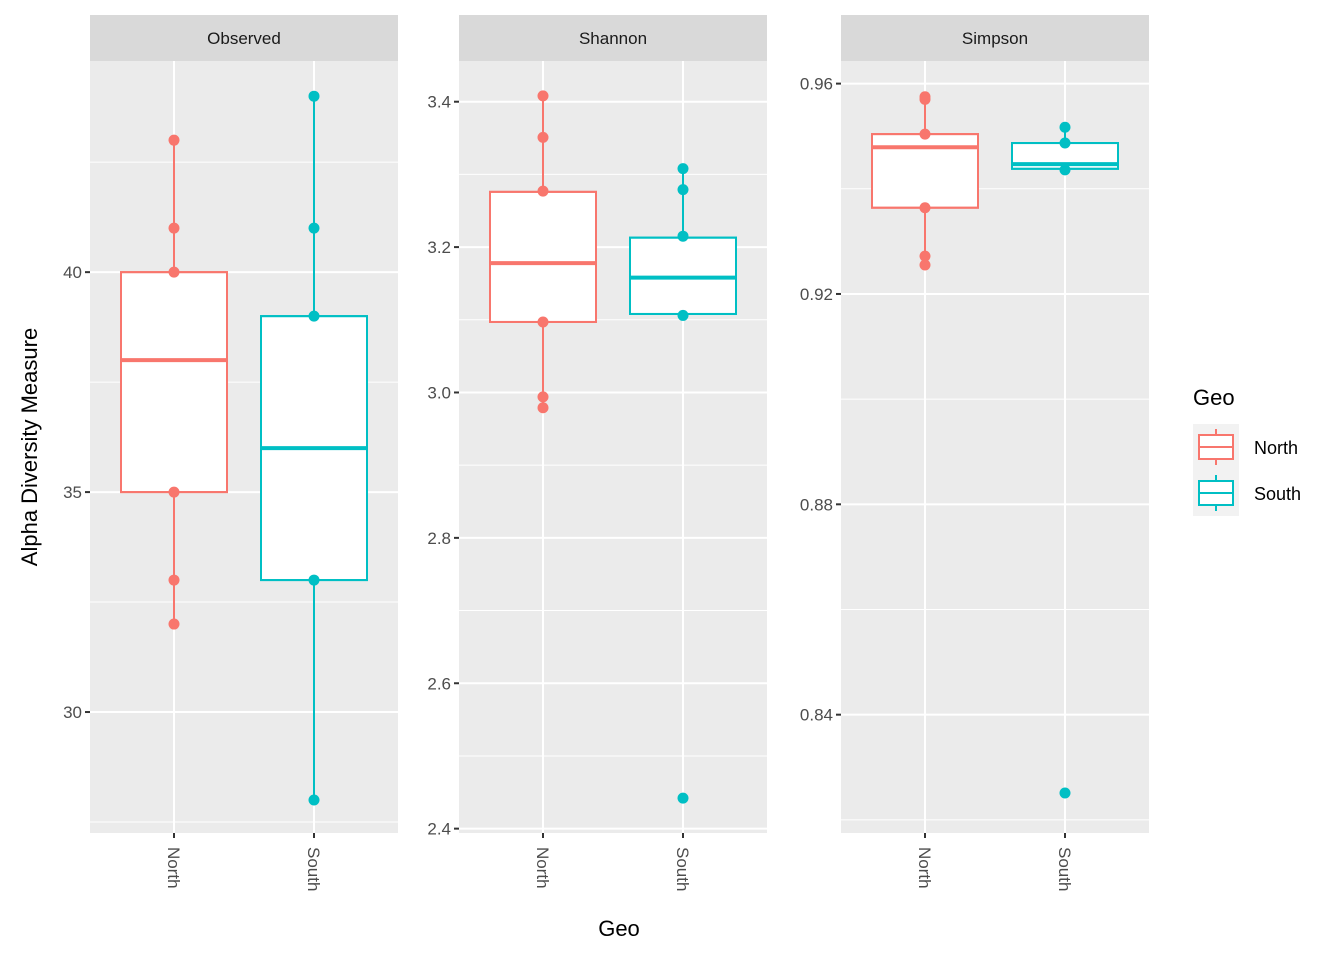  What do you see at coordinates (439, 829) in the screenshot?
I see `y-tick-label: 2.4` at bounding box center [439, 829].